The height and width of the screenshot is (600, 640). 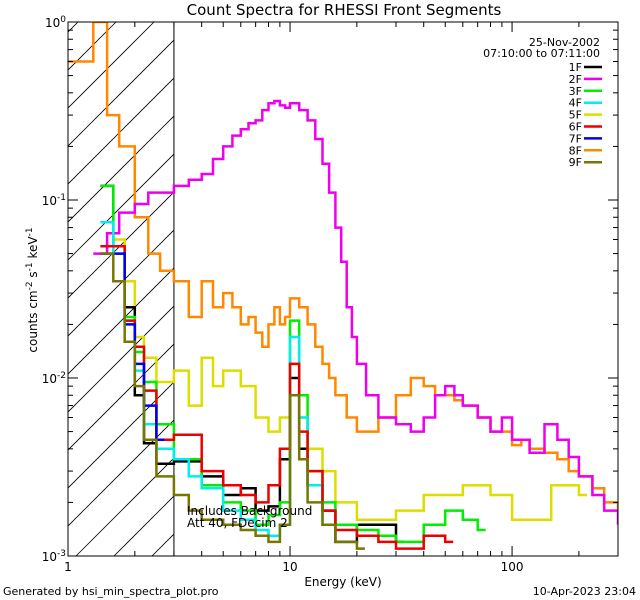 I want to click on legend-label-4F: 4F, so click(x=575, y=103).